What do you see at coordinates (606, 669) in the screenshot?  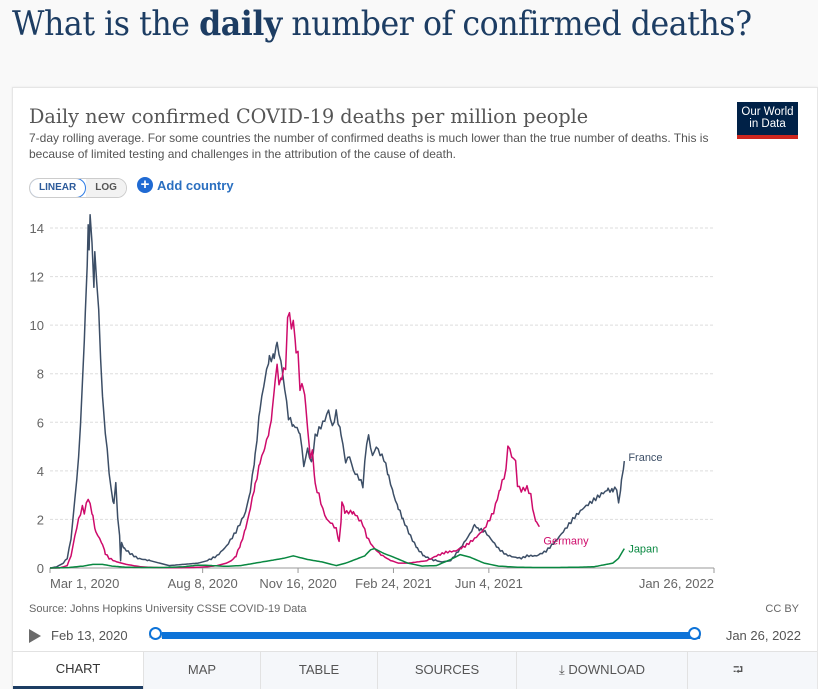 I see `download-label: DOWNLOAD` at bounding box center [606, 669].